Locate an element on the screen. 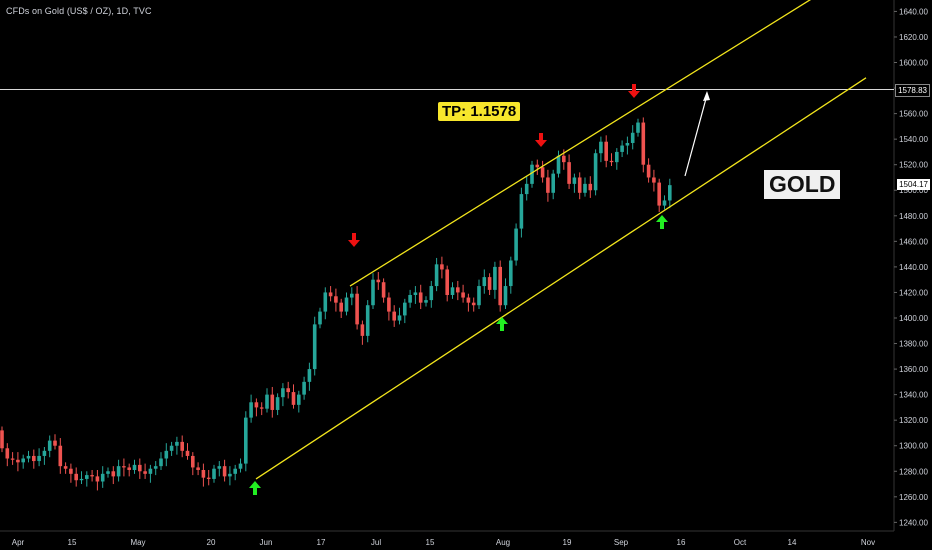 This screenshot has width=932, height=550. price-tick-label: 1280.00 is located at coordinates (913, 471).